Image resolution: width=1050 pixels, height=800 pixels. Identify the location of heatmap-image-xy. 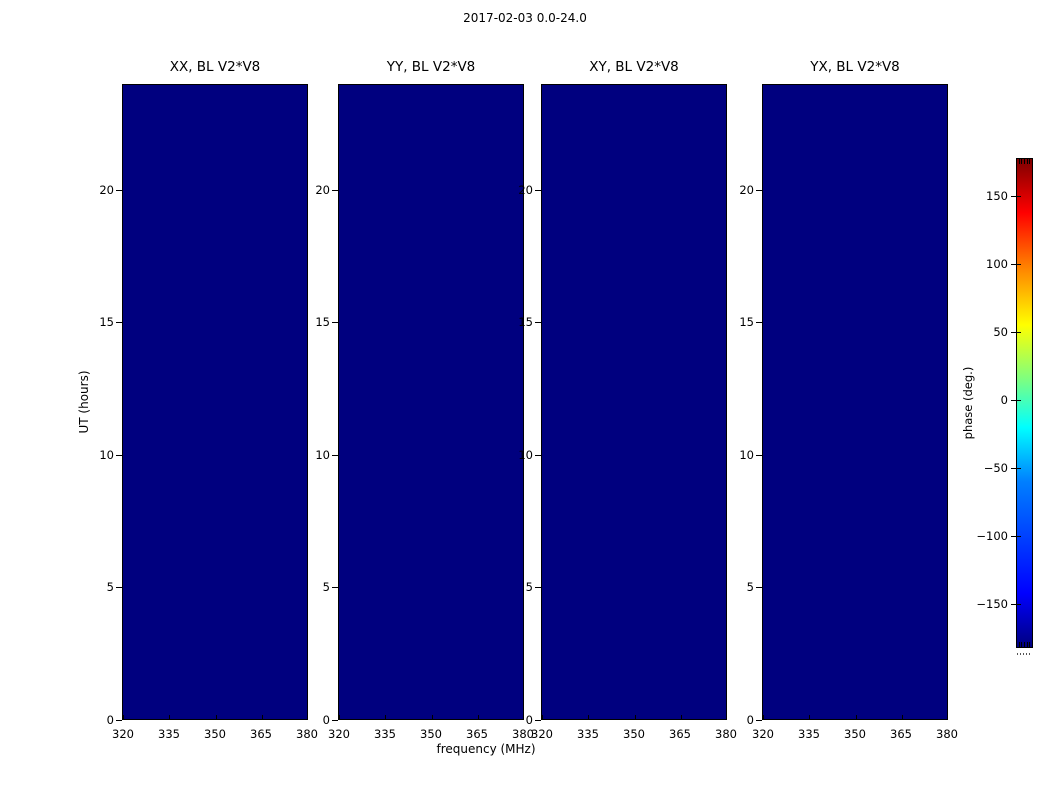
(634, 402).